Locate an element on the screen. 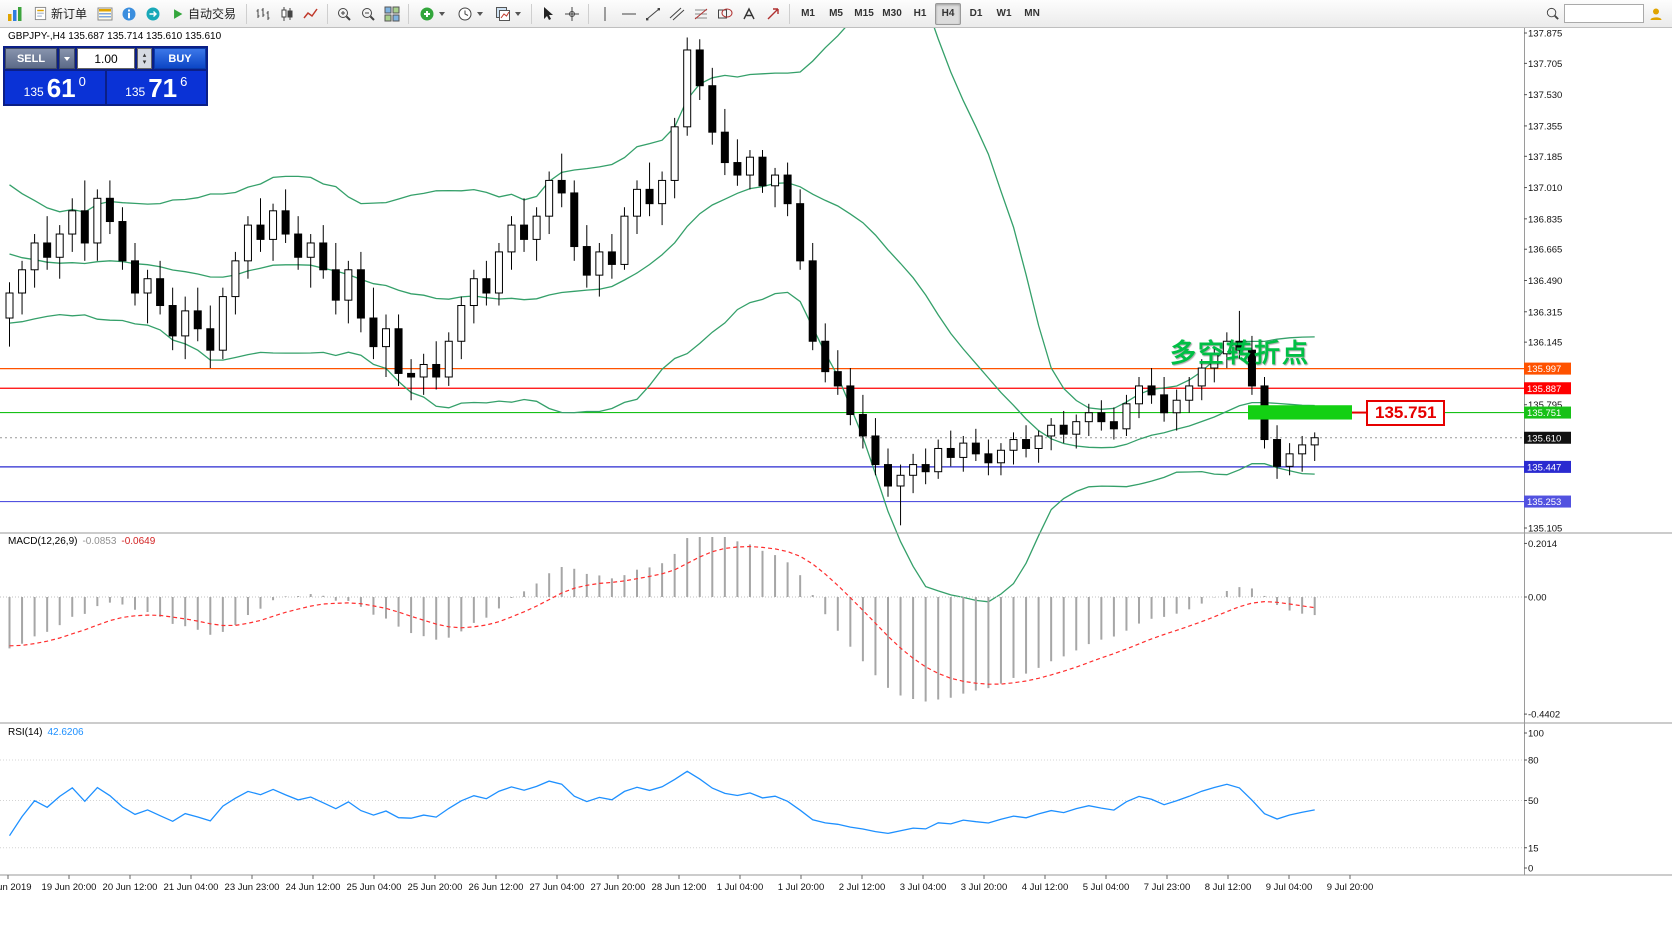 This screenshot has width=1672, height=951. time-axis-label: 27 Jun 20:00 is located at coordinates (618, 887).